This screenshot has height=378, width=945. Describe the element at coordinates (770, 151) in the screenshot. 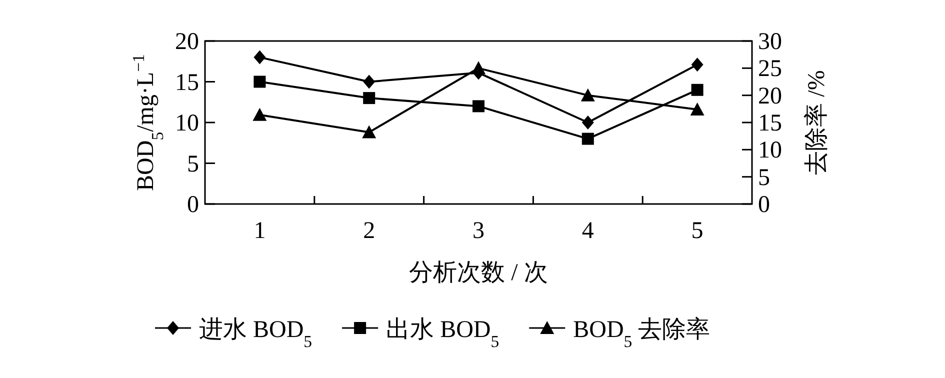

I see `y2-tick-label: 10` at that location.